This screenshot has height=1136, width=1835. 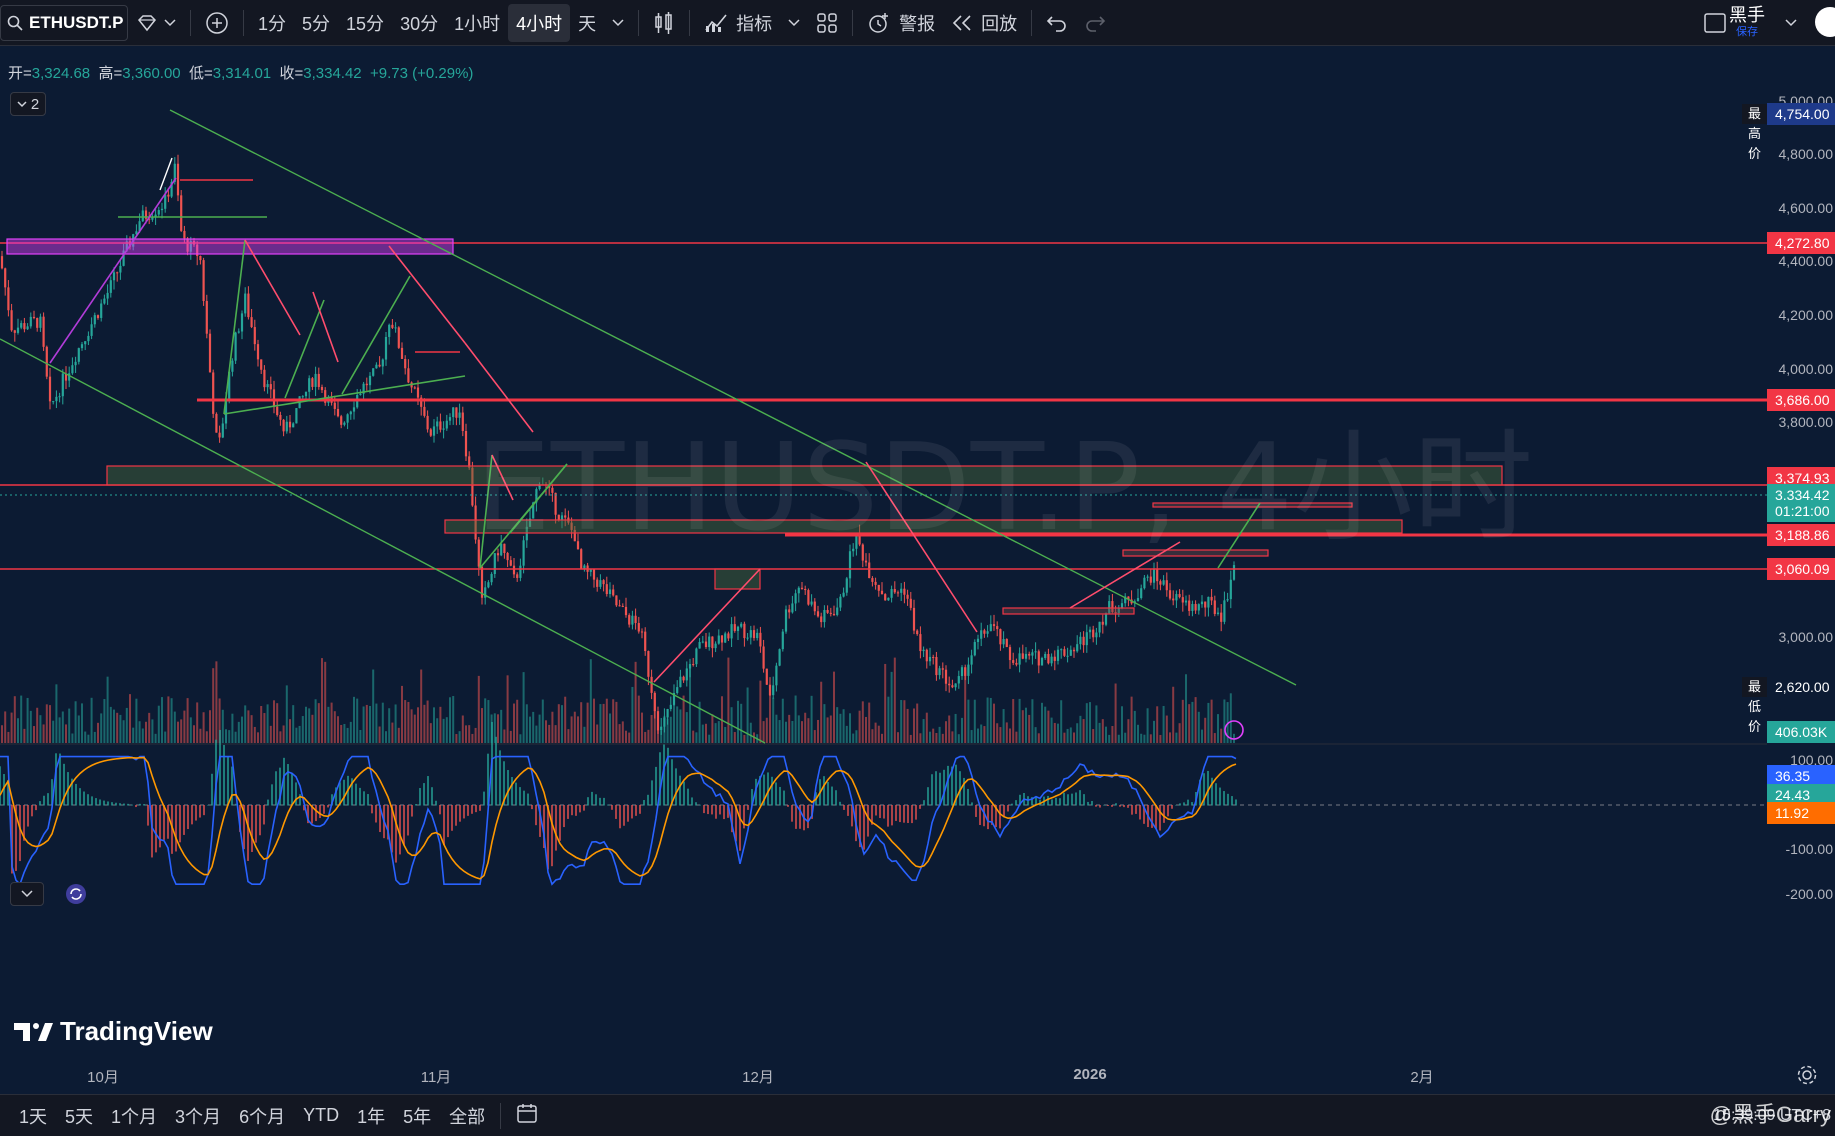 What do you see at coordinates (365, 23) in the screenshot?
I see `interval-15m: 15分` at bounding box center [365, 23].